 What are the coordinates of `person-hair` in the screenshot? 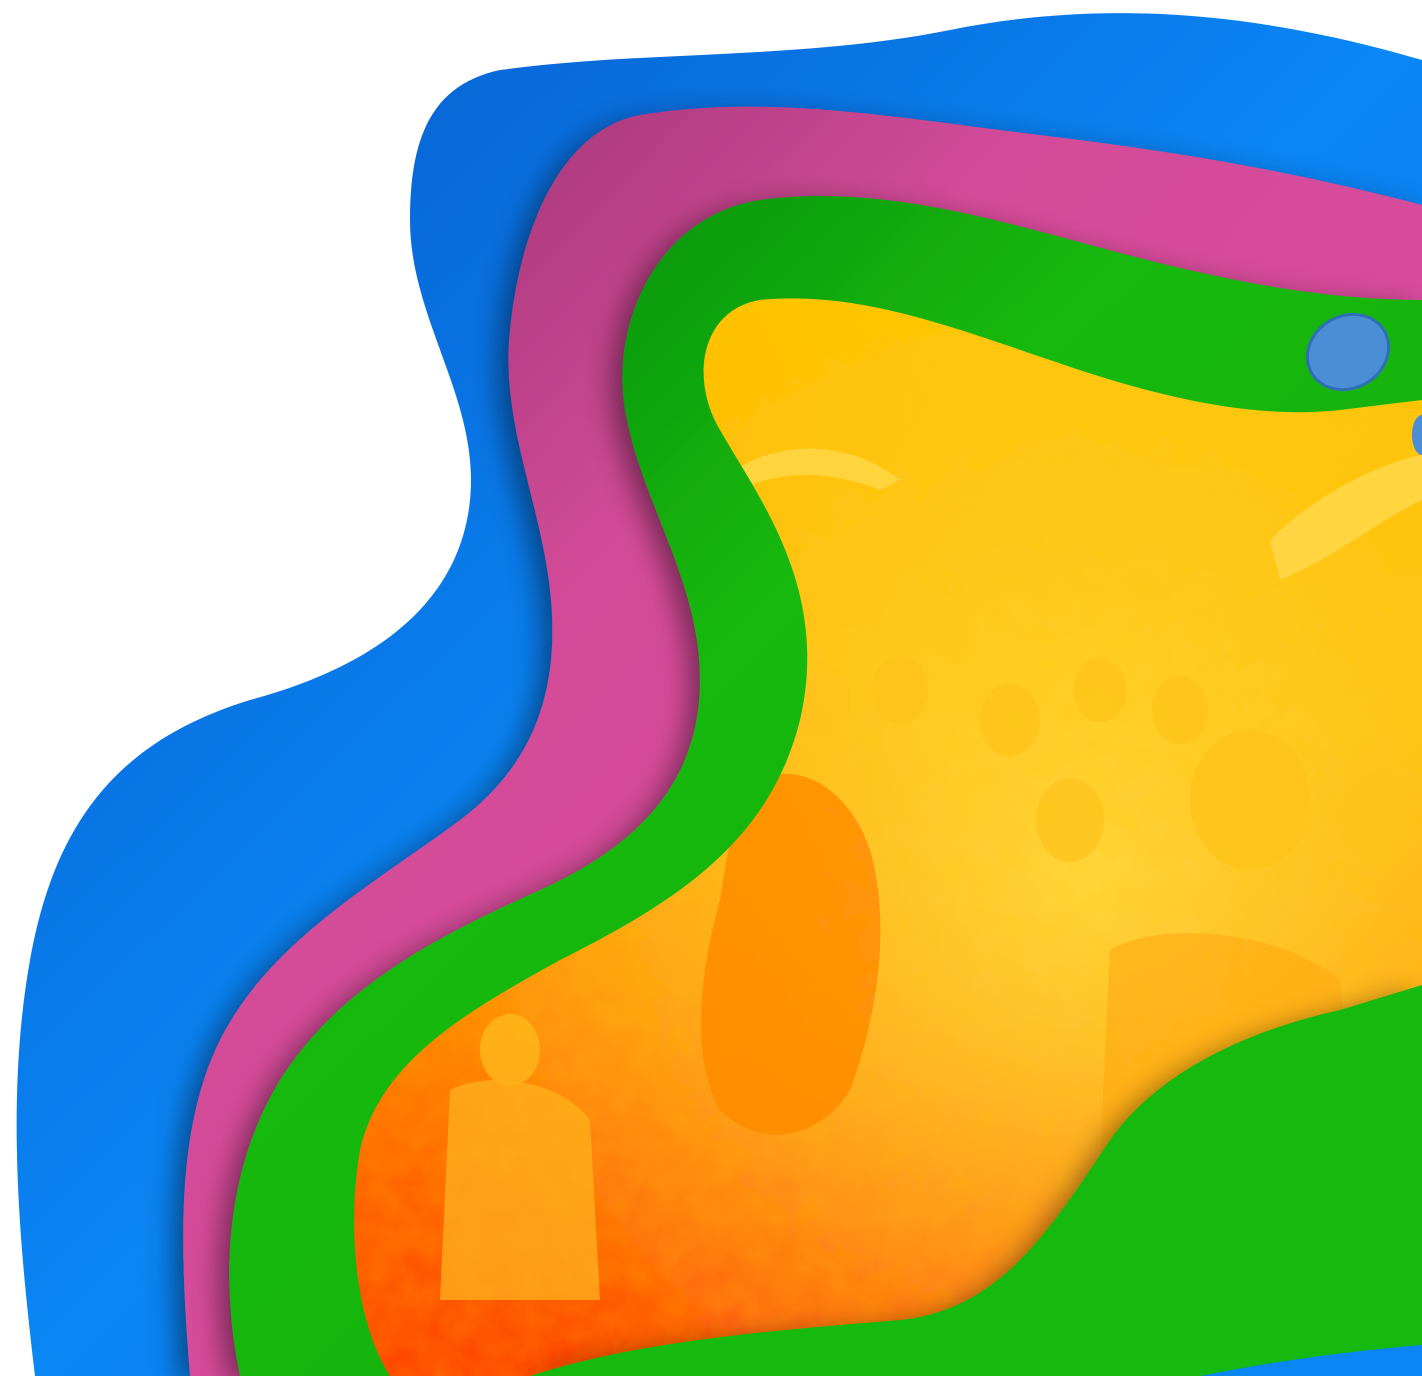 It's located at (791, 954).